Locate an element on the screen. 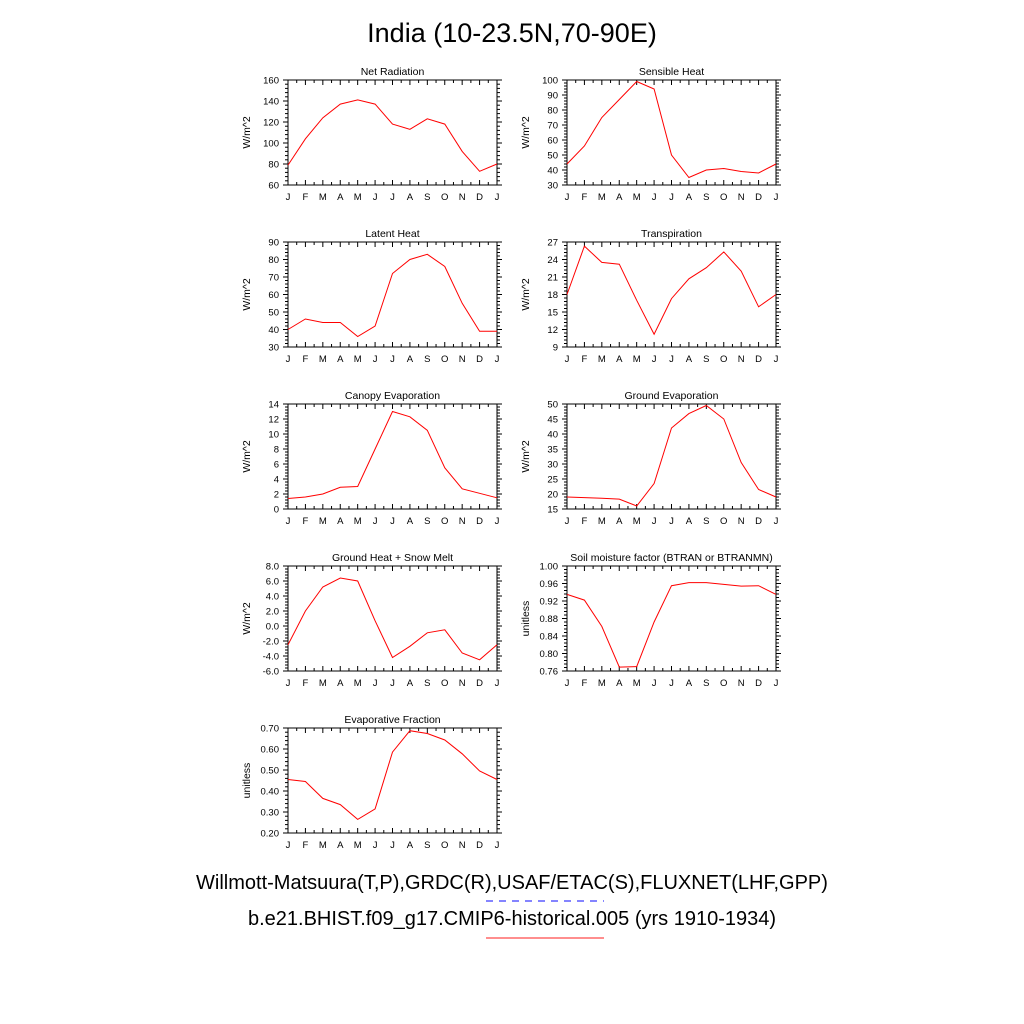  y-tick-label: 90 is located at coordinates (273, 243).